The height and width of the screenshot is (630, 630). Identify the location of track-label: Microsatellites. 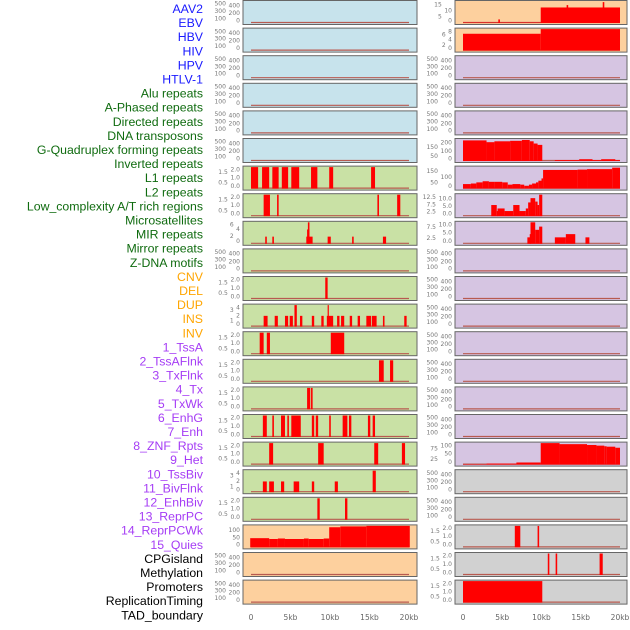
(164, 221).